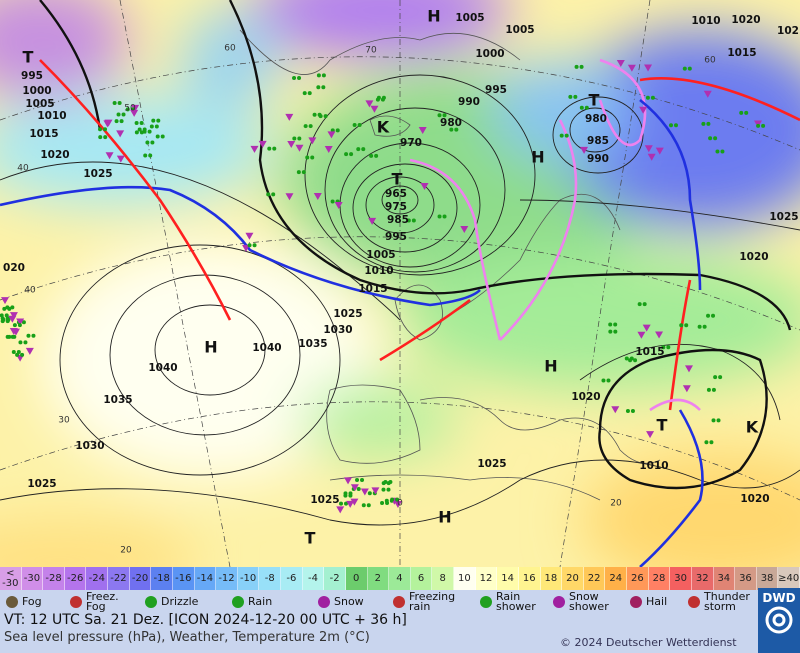 The image size is (800, 653). What do you see at coordinates (589, 601) in the screenshot?
I see `legend-label: Snow shower` at bounding box center [589, 601].